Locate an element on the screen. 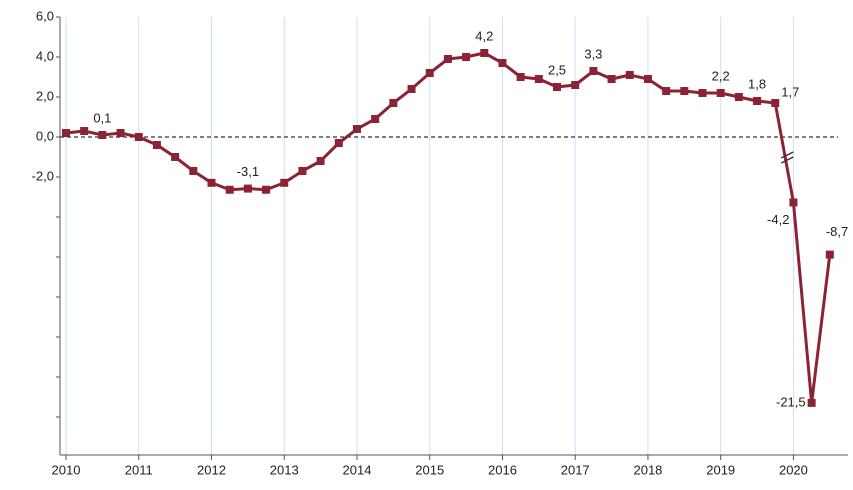 Image resolution: width=853 pixels, height=490 pixels. data-label: 2,2 is located at coordinates (721, 75).